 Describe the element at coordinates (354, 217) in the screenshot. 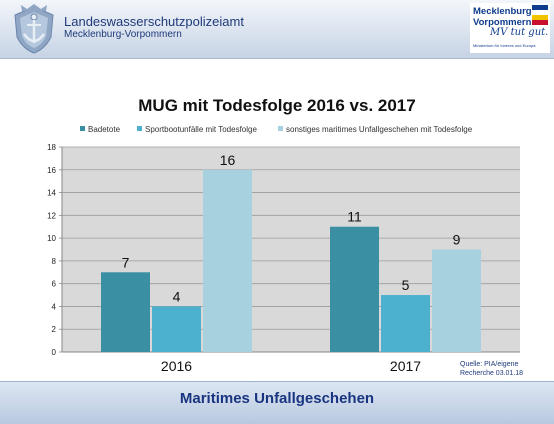

I see `data-label: 11` at that location.